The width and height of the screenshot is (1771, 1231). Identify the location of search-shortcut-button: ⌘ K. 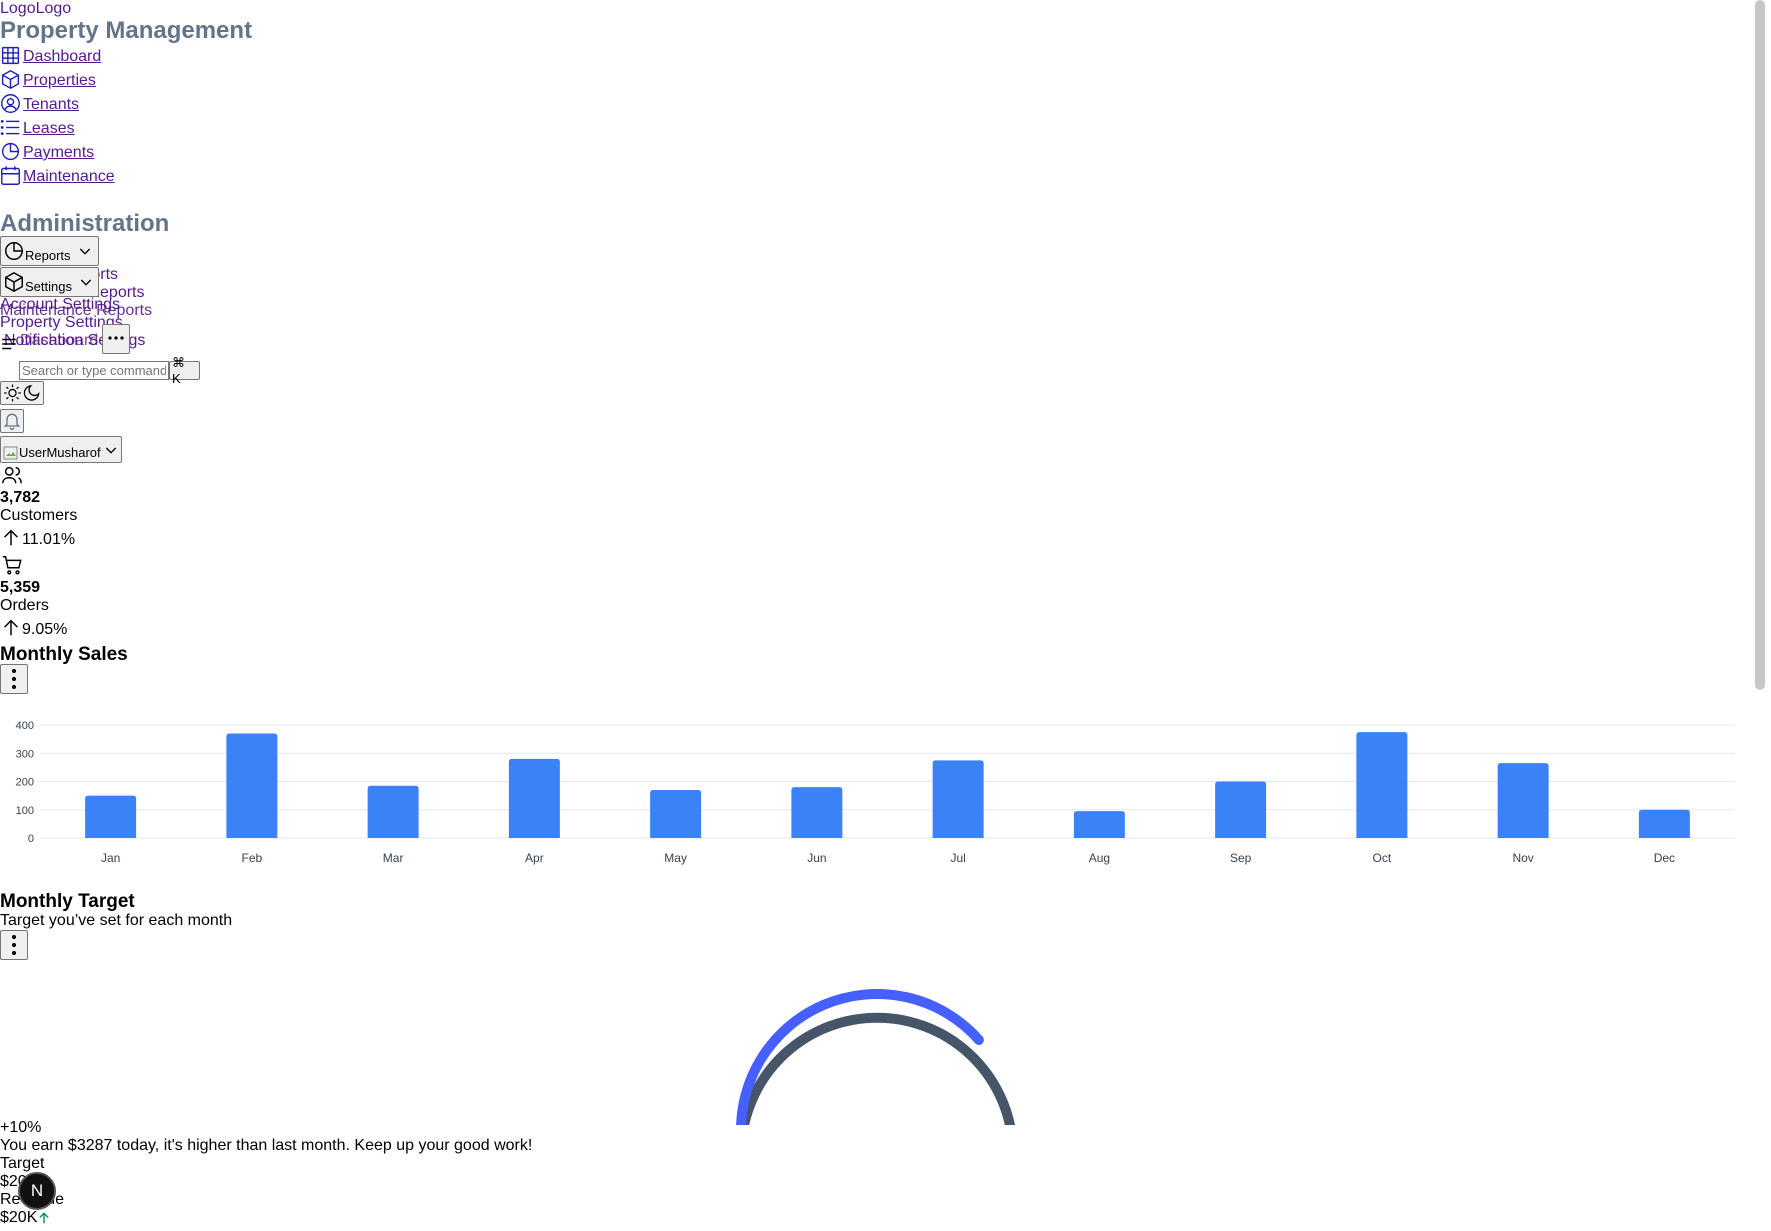
(184, 370).